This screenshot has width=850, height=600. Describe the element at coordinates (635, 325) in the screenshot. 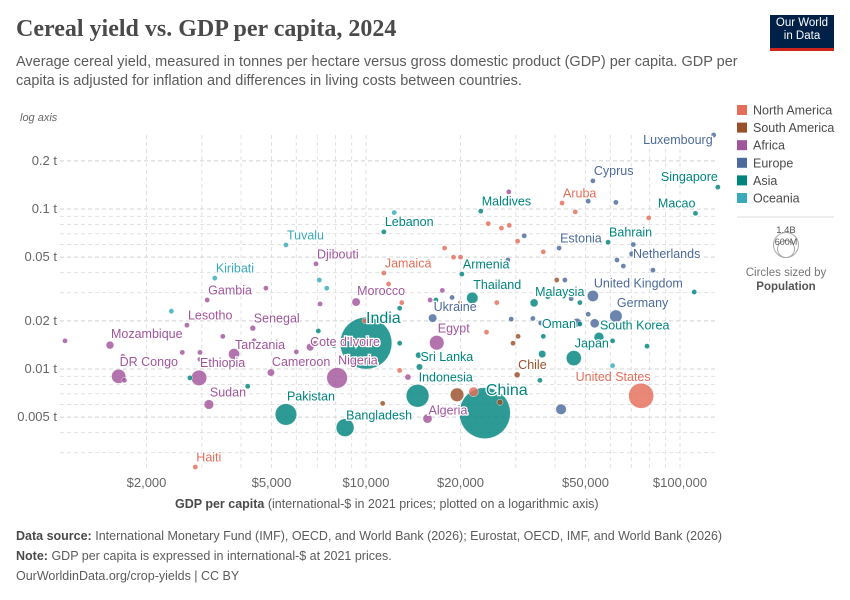

I see `point-label: South Korea` at that location.